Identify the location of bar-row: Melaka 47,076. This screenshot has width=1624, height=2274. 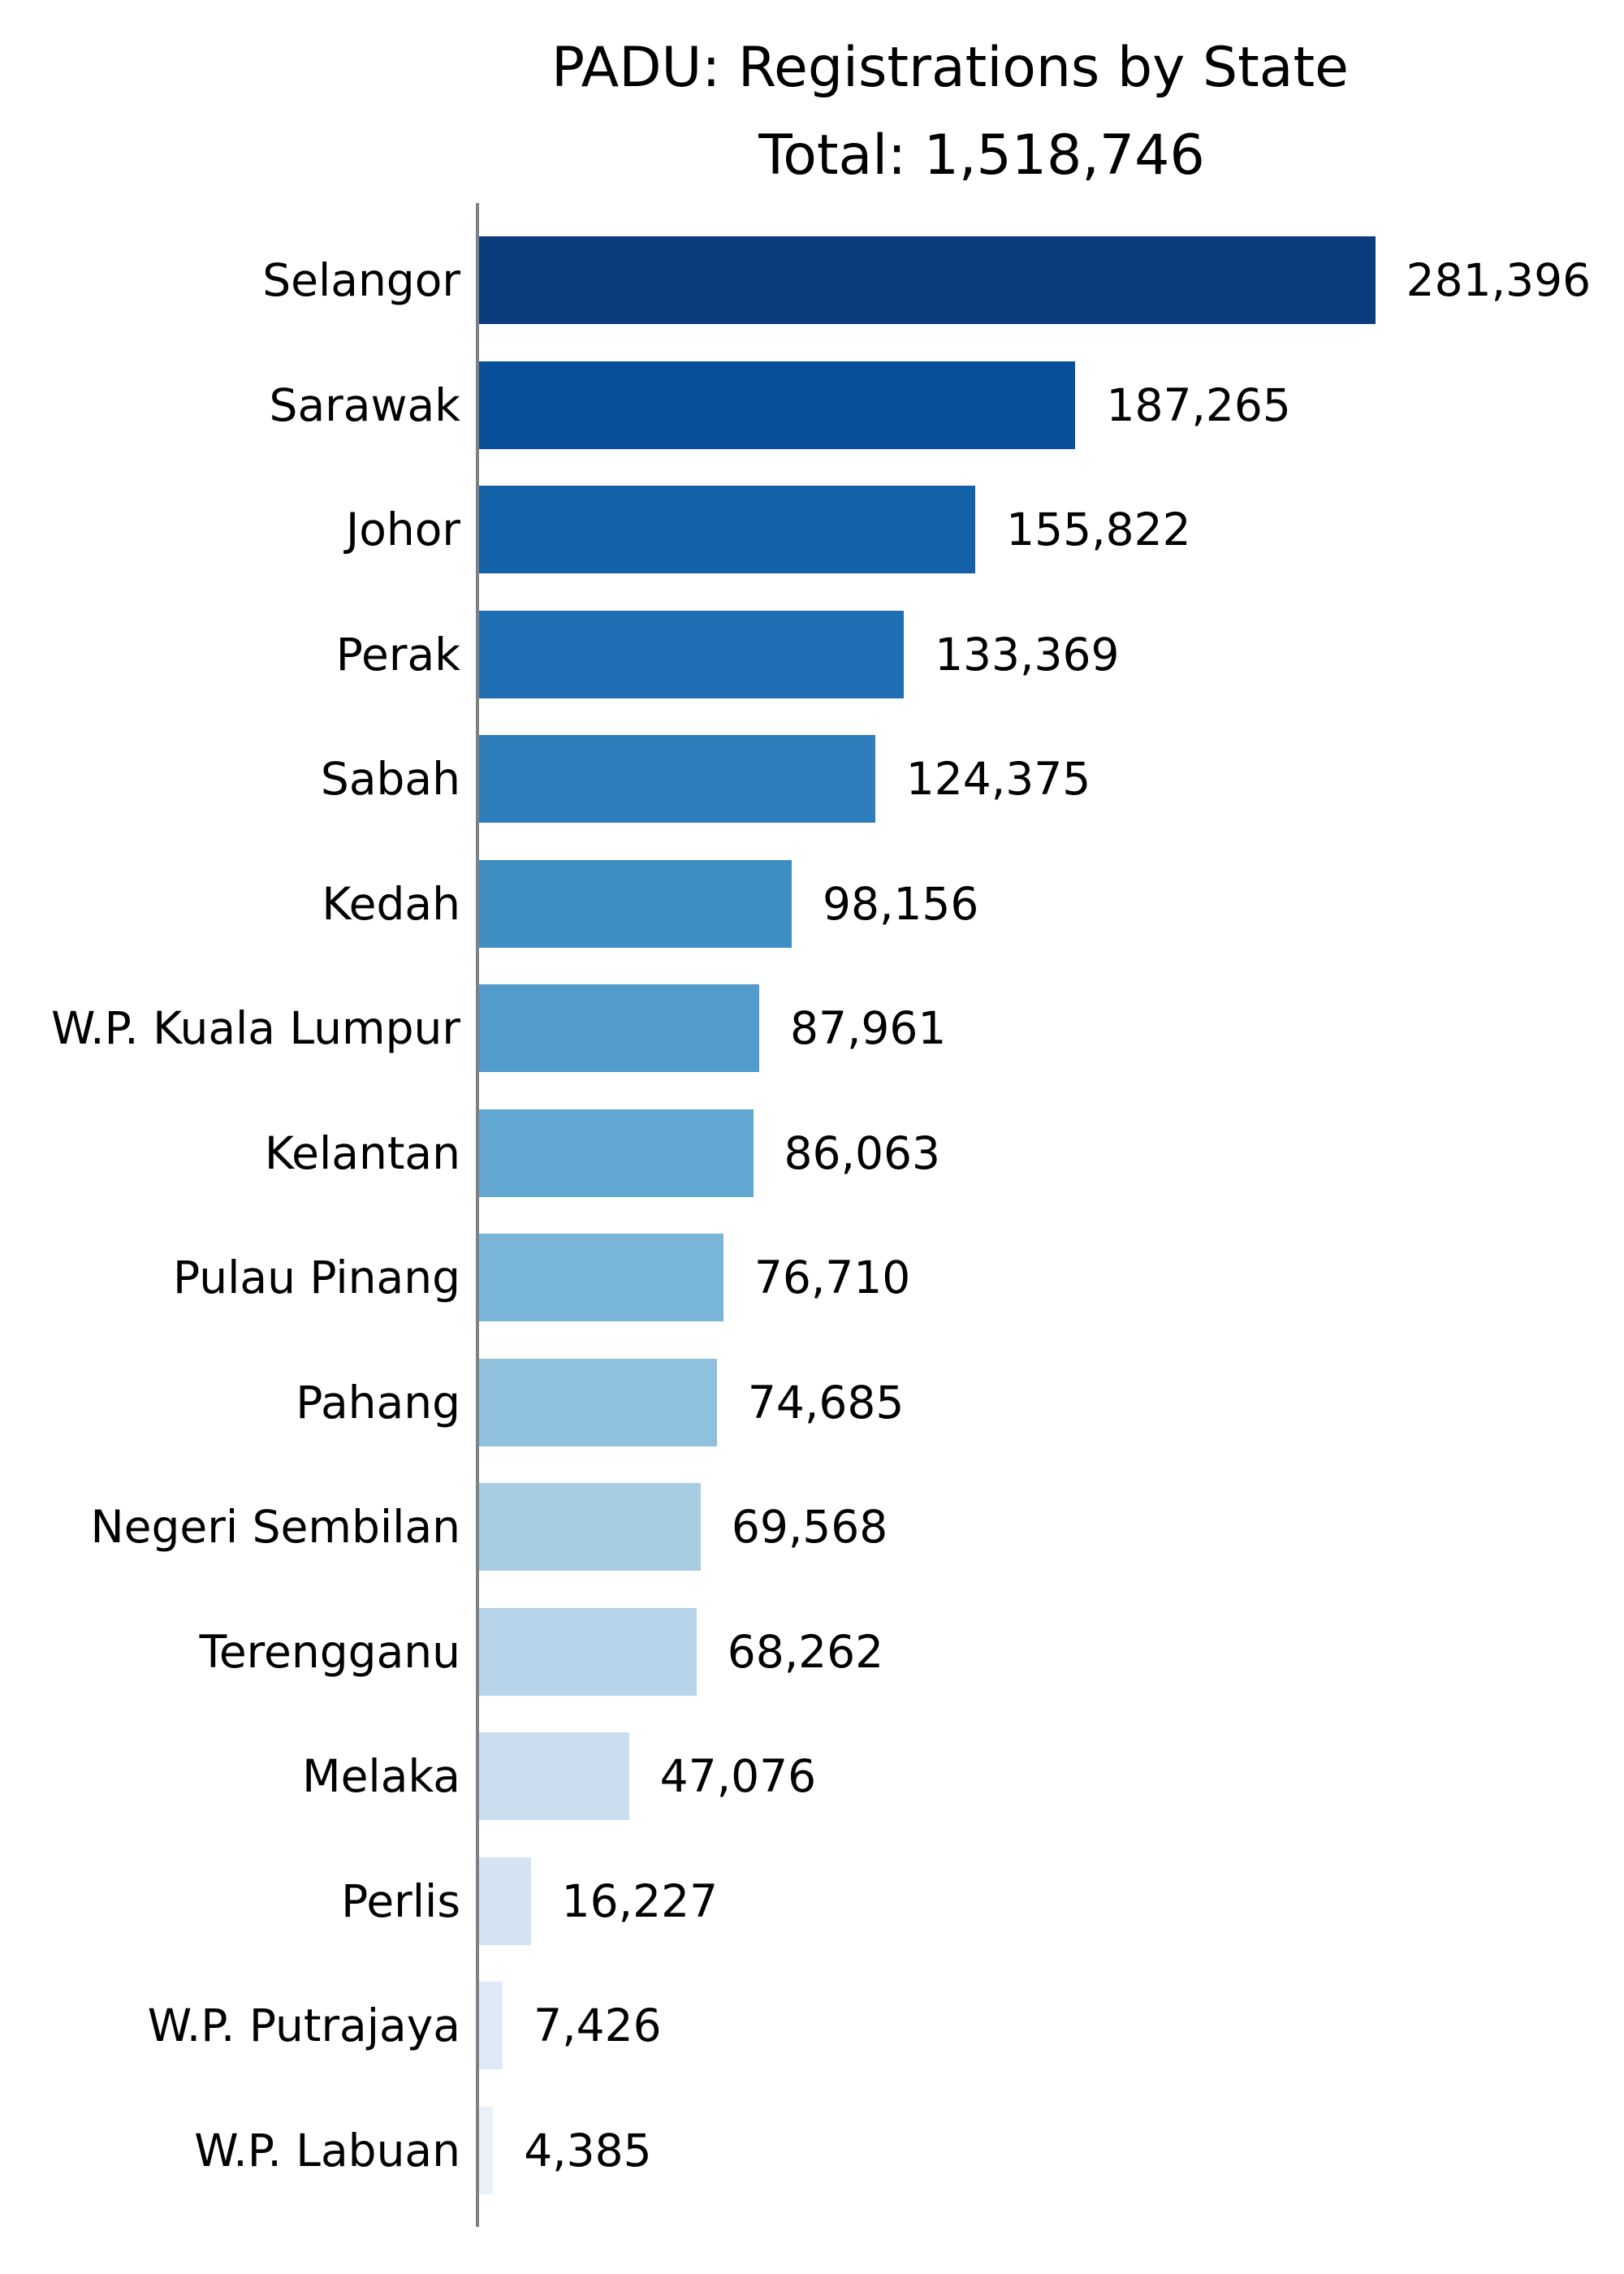
(812, 1777).